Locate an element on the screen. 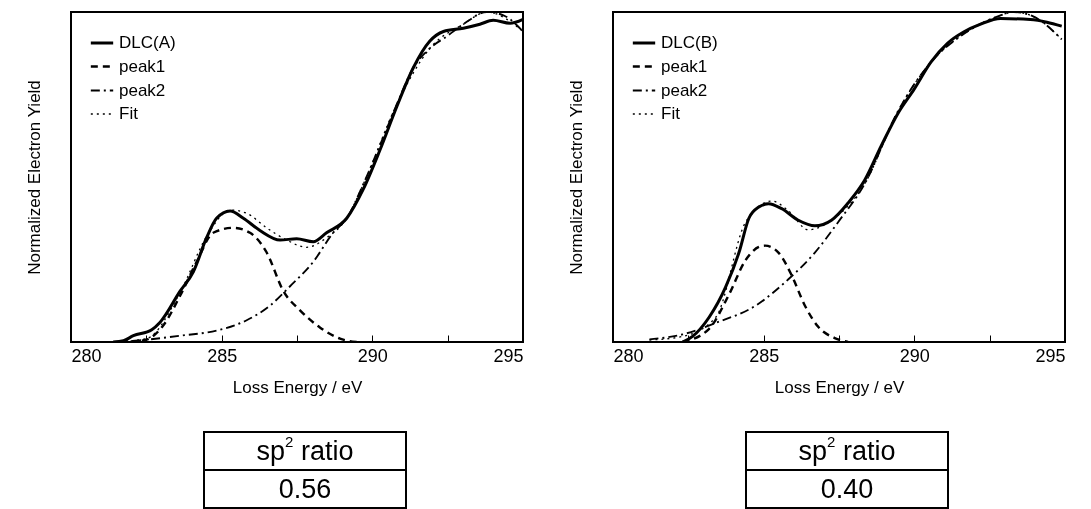 This screenshot has width=1091, height=509. legend-label: DLC(A) is located at coordinates (147, 42).